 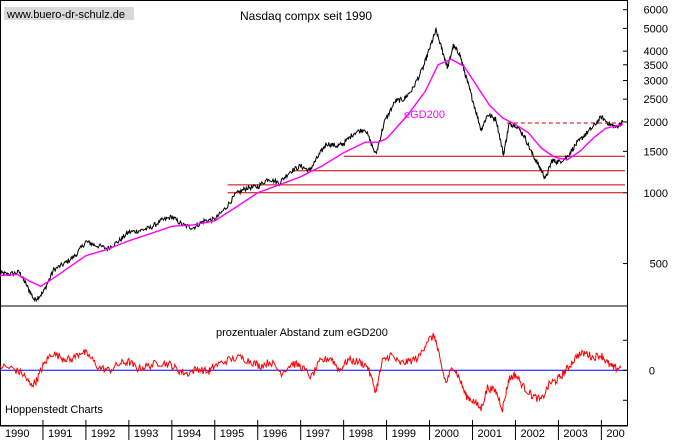 I want to click on x-label-1994: 1994, so click(x=189, y=434).